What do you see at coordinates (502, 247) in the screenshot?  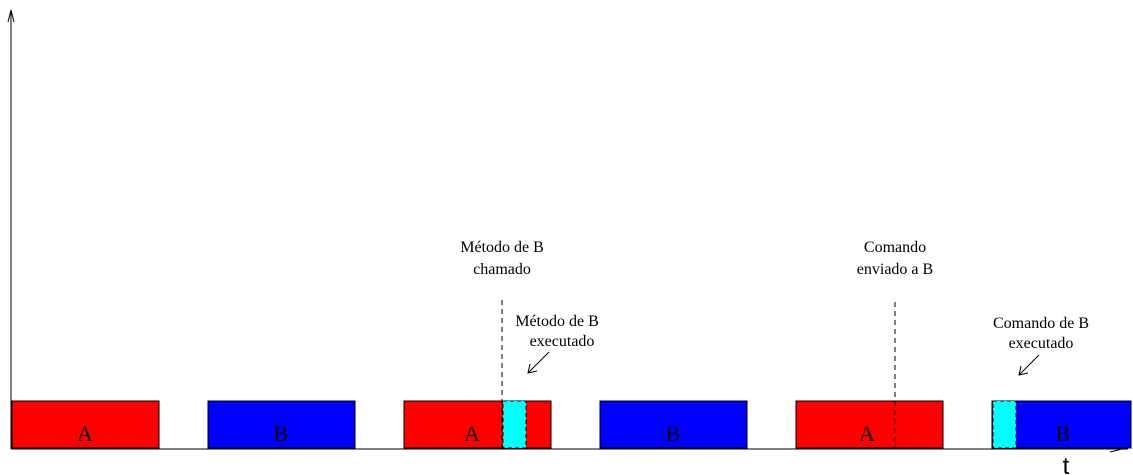 I see `method-called-annotation-line-1: Método de B` at bounding box center [502, 247].